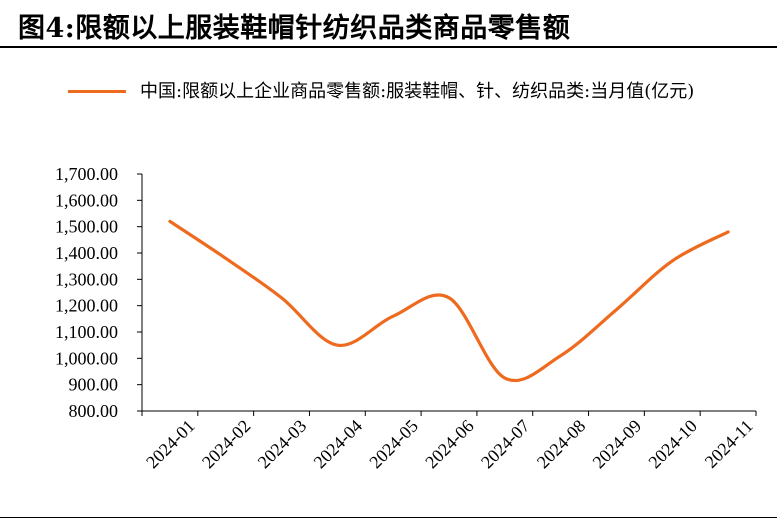  I want to click on x-tick-label: 2024-10, so click(672, 444).